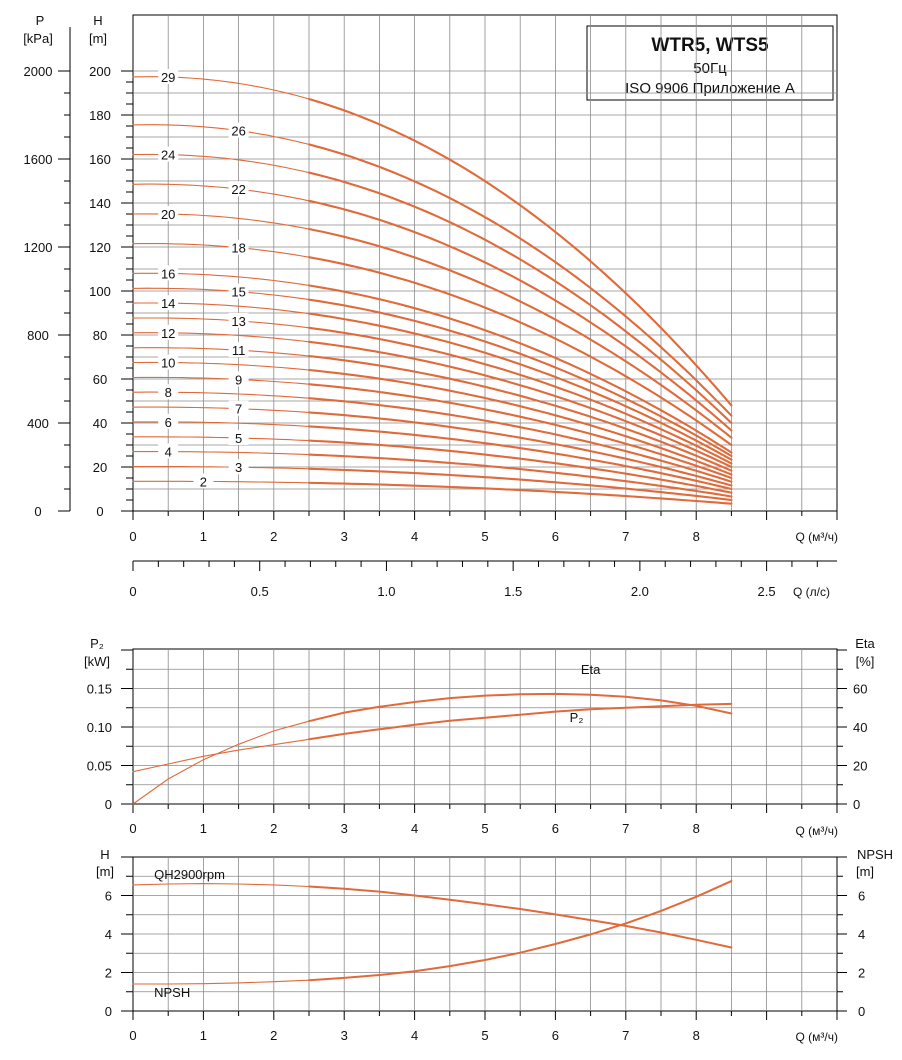 This screenshot has height=1060, width=902. I want to click on pressure-tick-label: 1200, so click(38, 247).